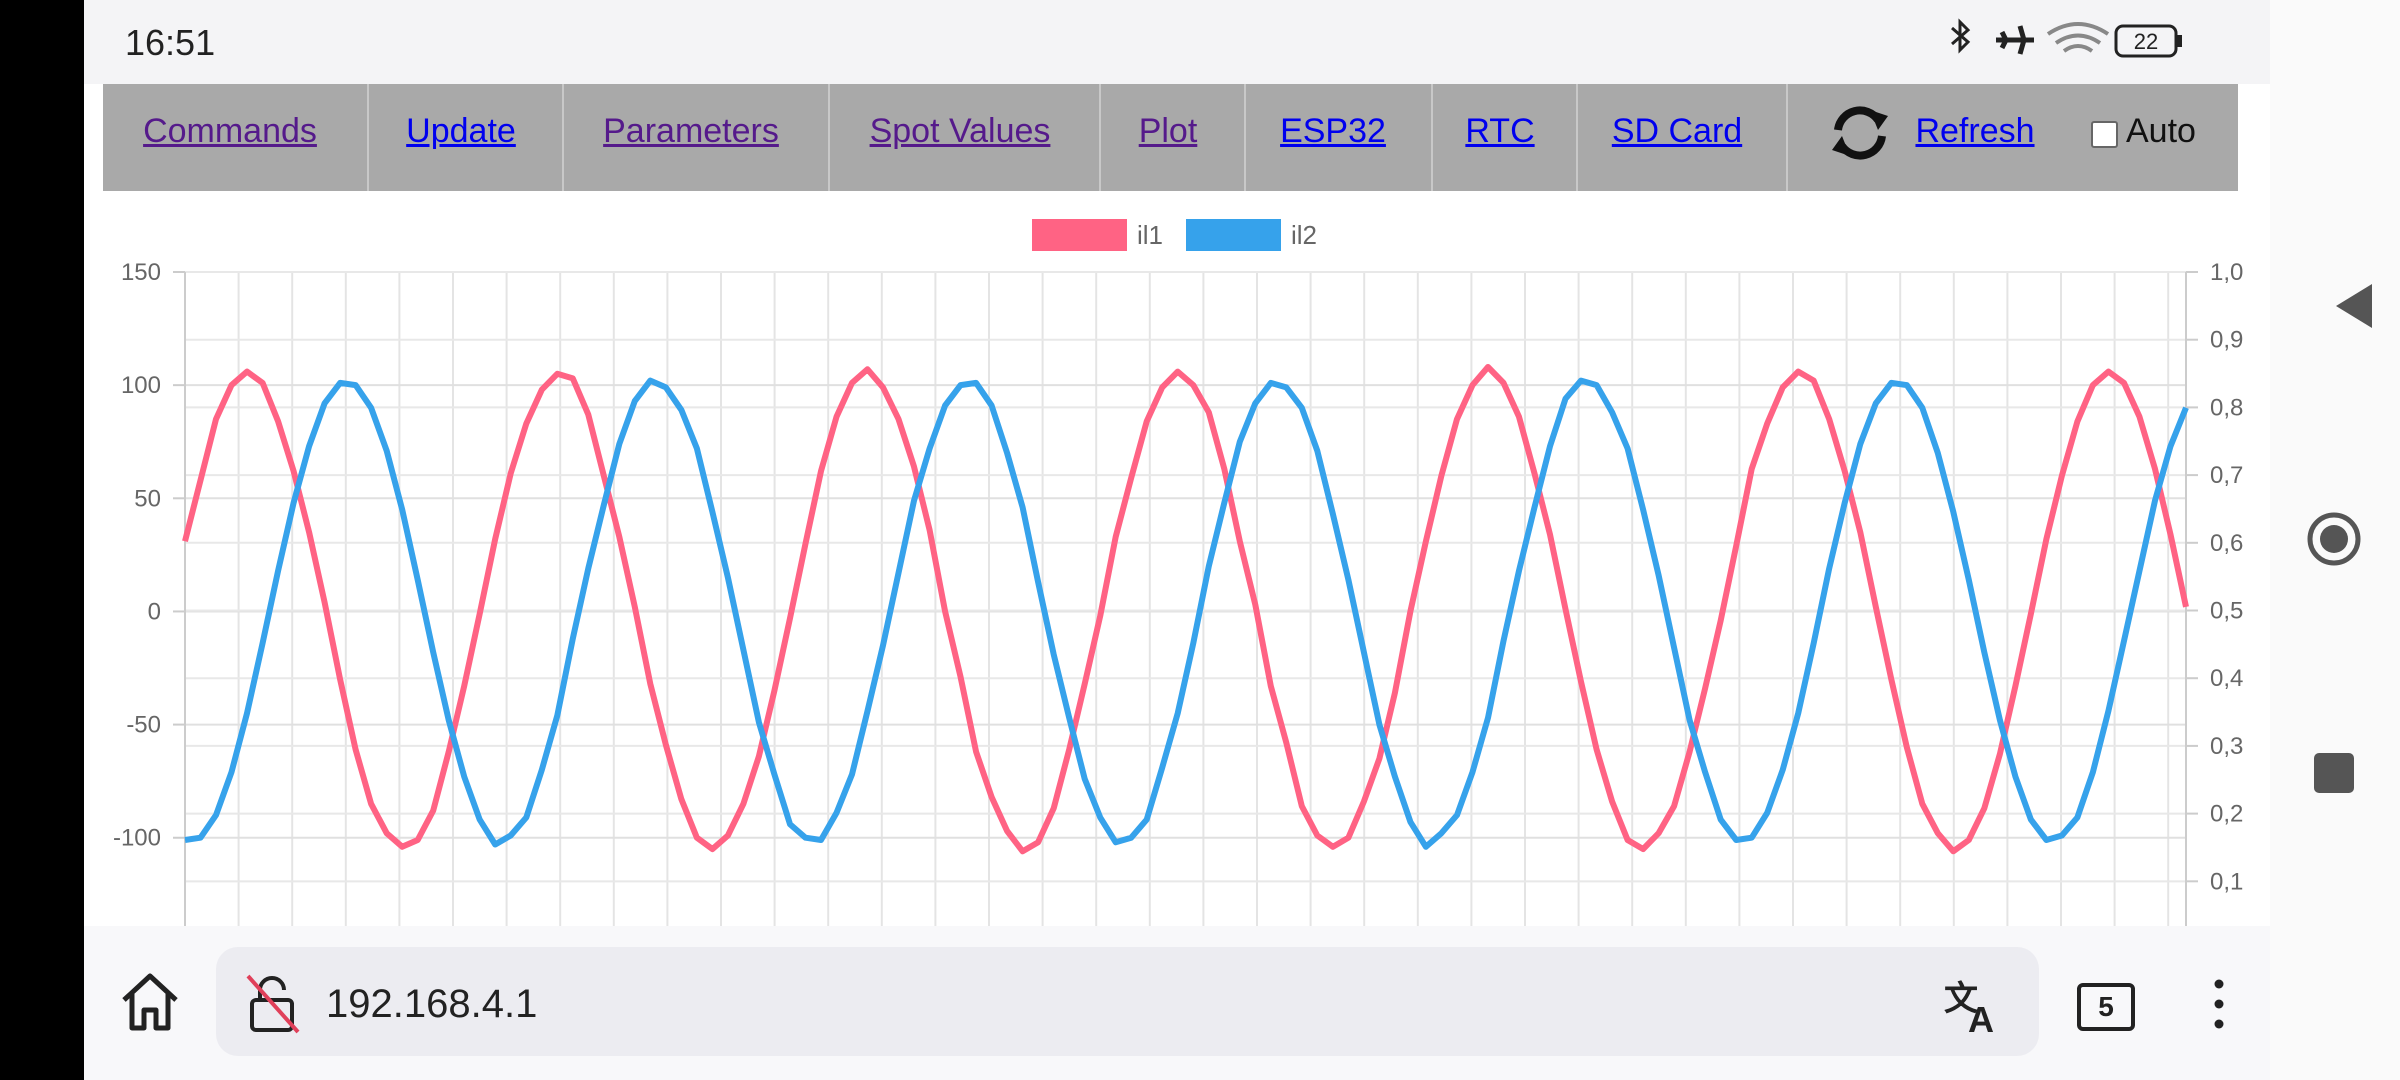 This screenshot has height=1080, width=2400. Describe the element at coordinates (461, 131) in the screenshot. I see `menu-link: Update` at that location.